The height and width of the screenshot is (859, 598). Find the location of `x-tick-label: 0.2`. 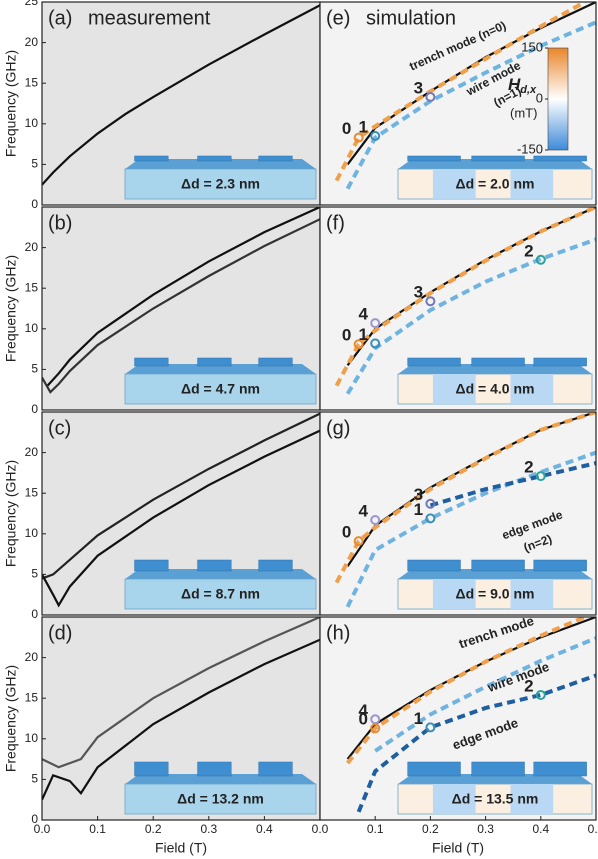

x-tick-label: 0.2 is located at coordinates (430, 829).